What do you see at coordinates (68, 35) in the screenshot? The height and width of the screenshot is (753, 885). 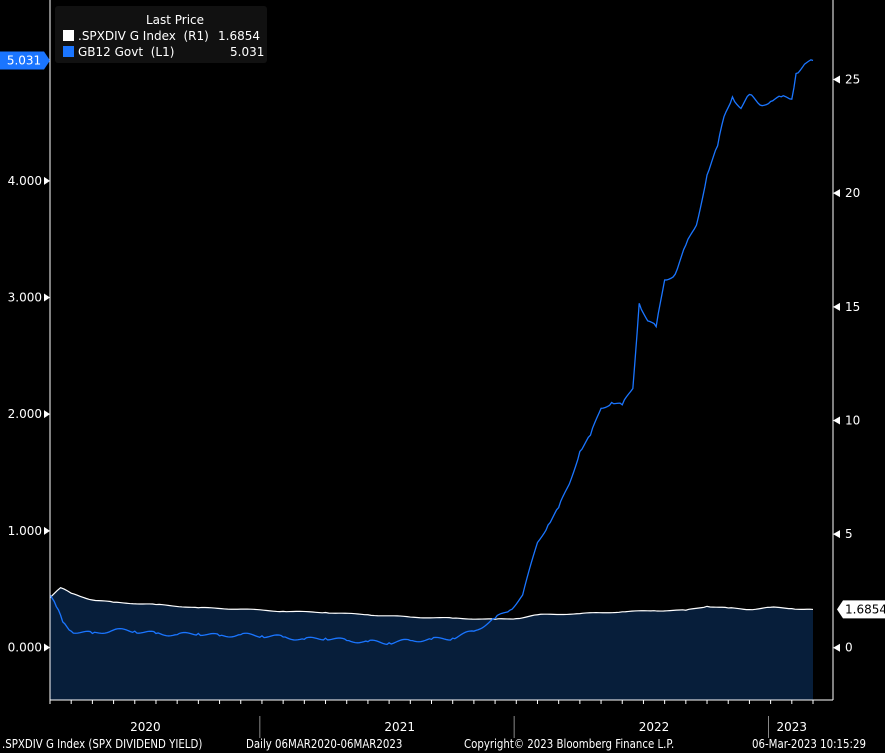 I see `legend-swatch-white` at bounding box center [68, 35].